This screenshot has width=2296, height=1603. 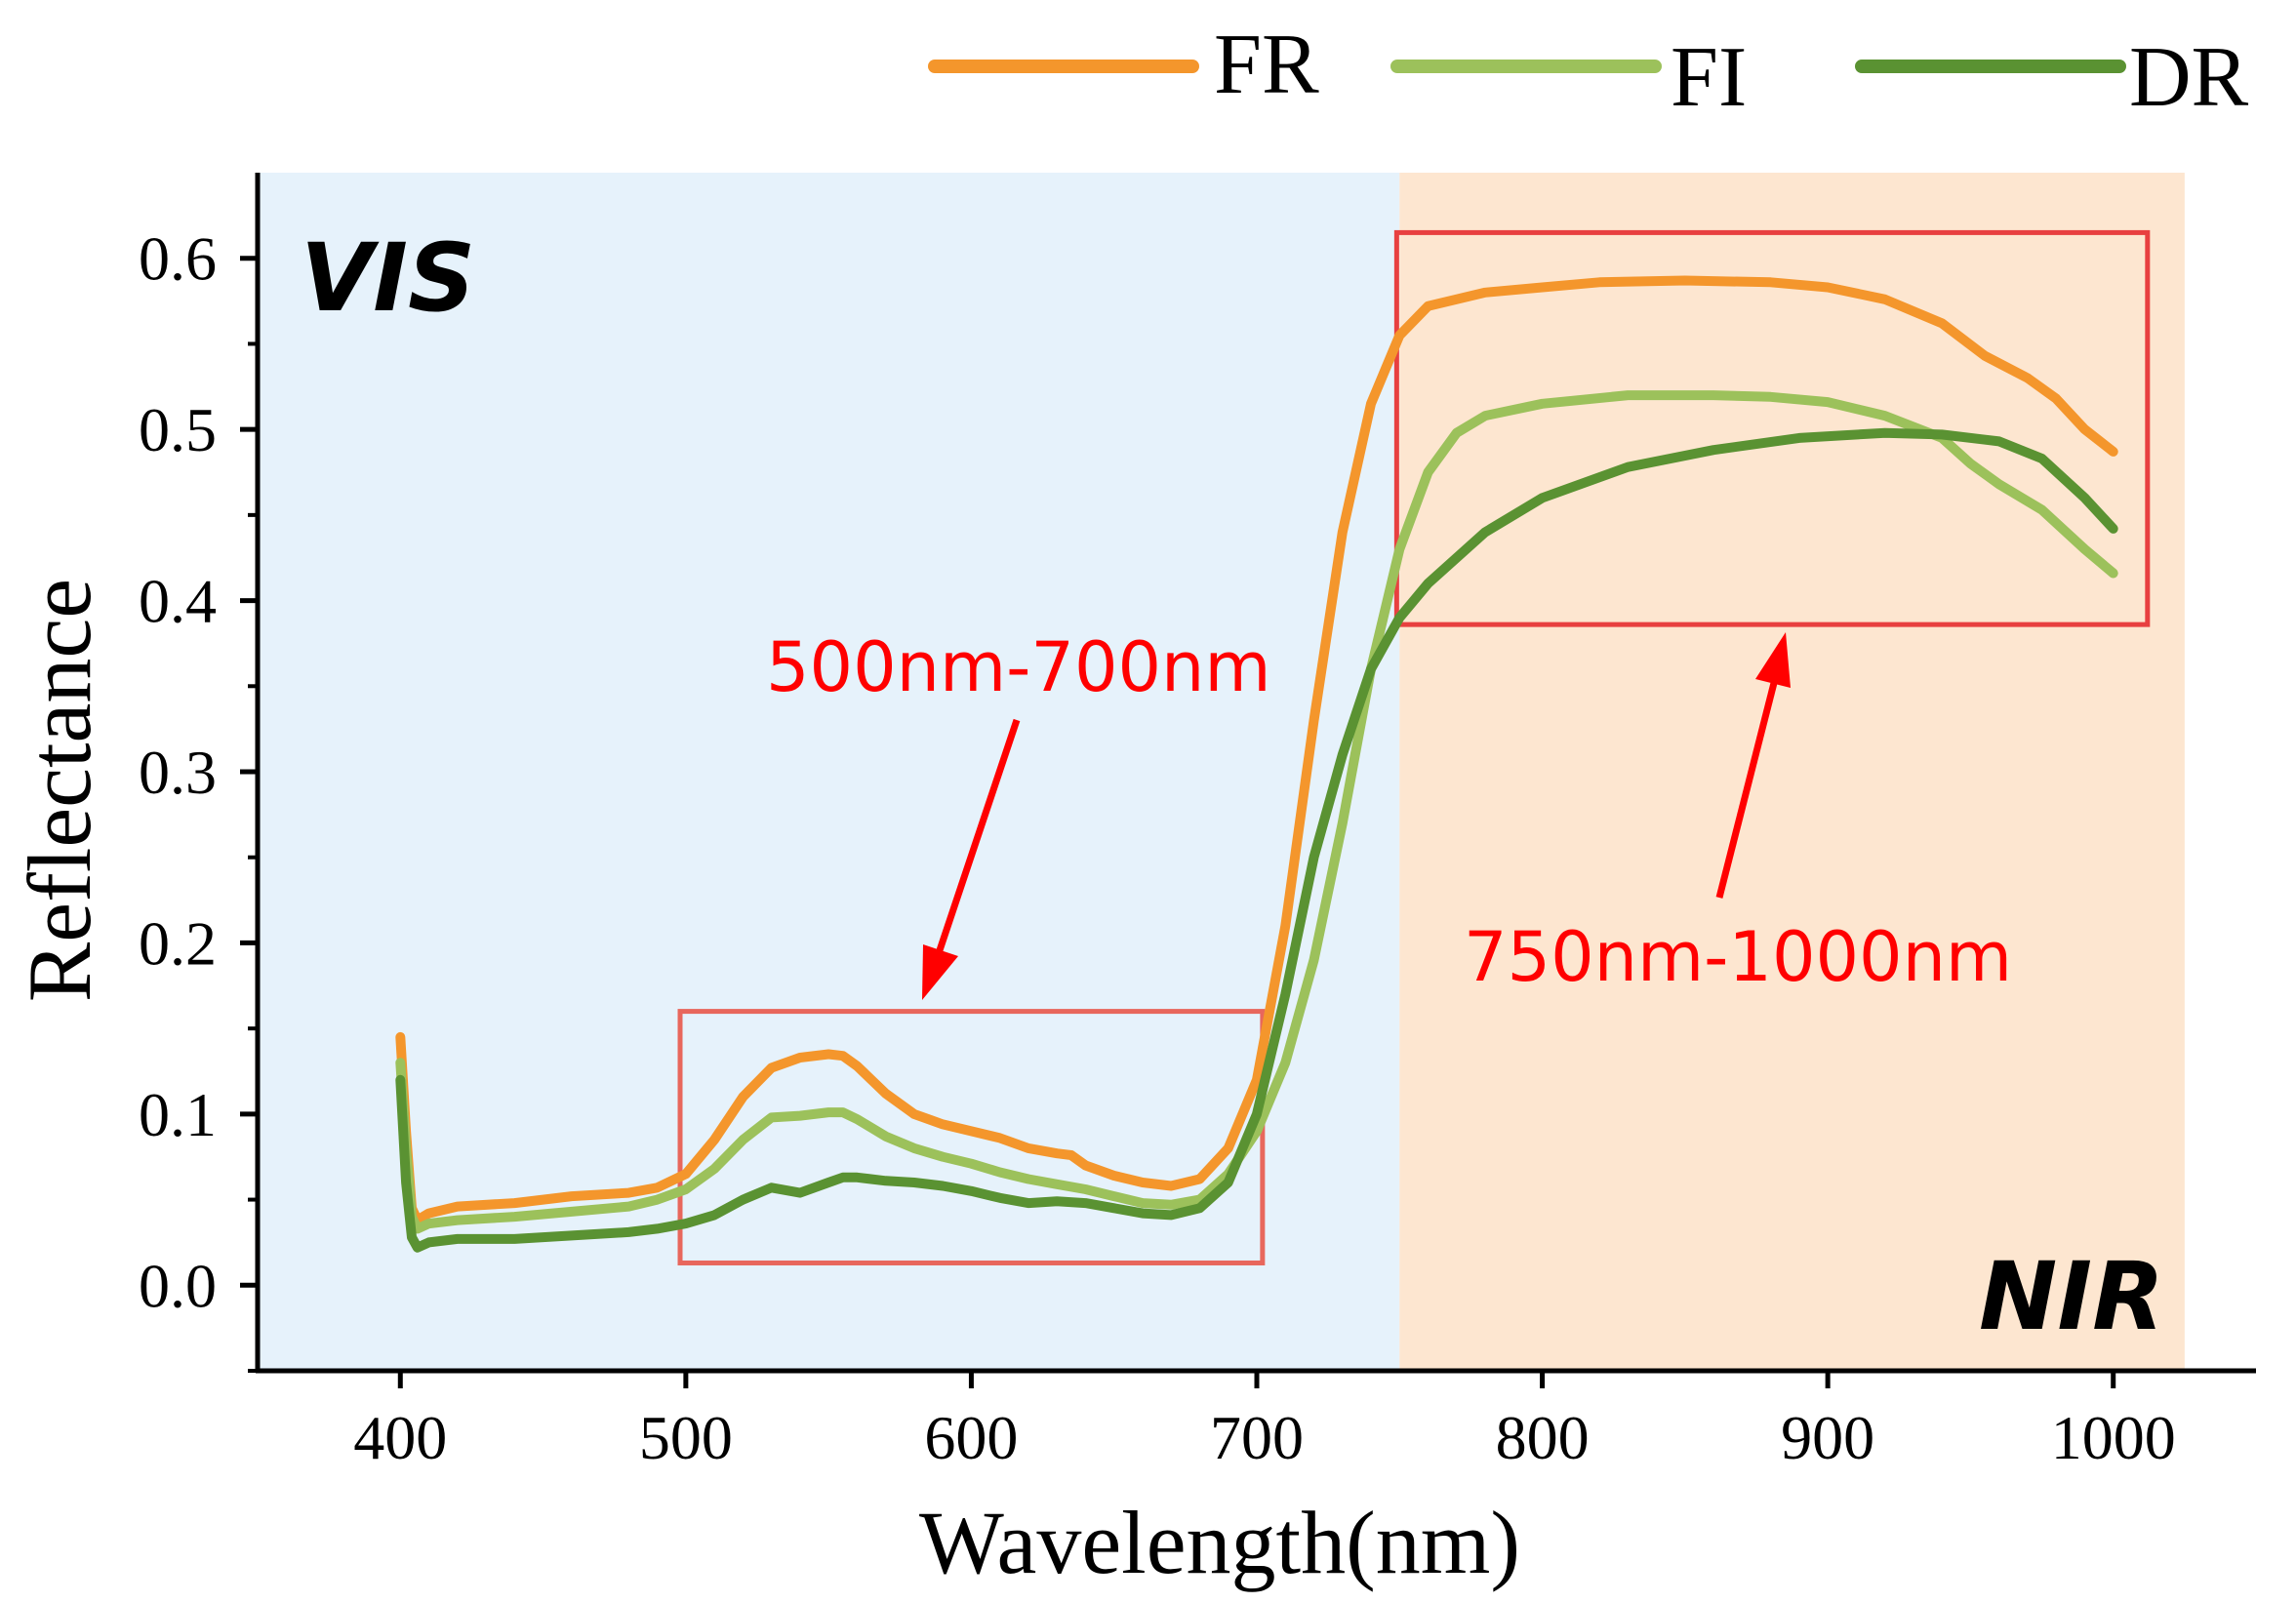 I want to click on nir-region-label: NIR, so click(x=2071, y=1296).